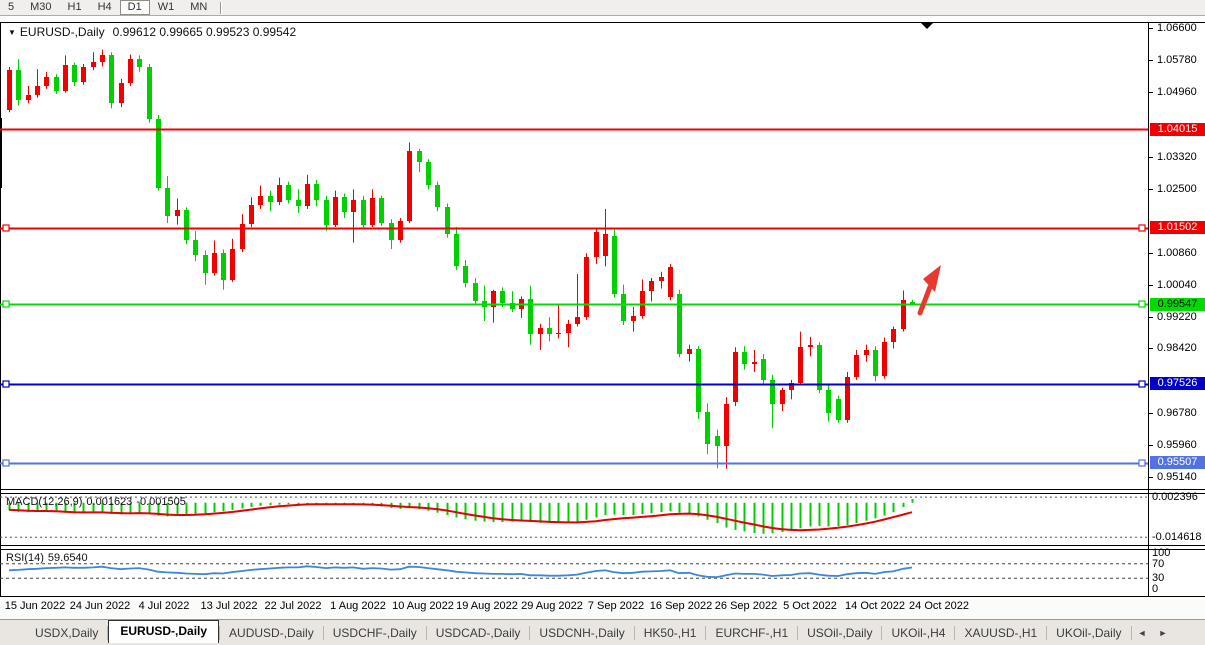 The width and height of the screenshot is (1205, 645). Describe the element at coordinates (166, 7) in the screenshot. I see `timeframe-button-w1: W1` at that location.